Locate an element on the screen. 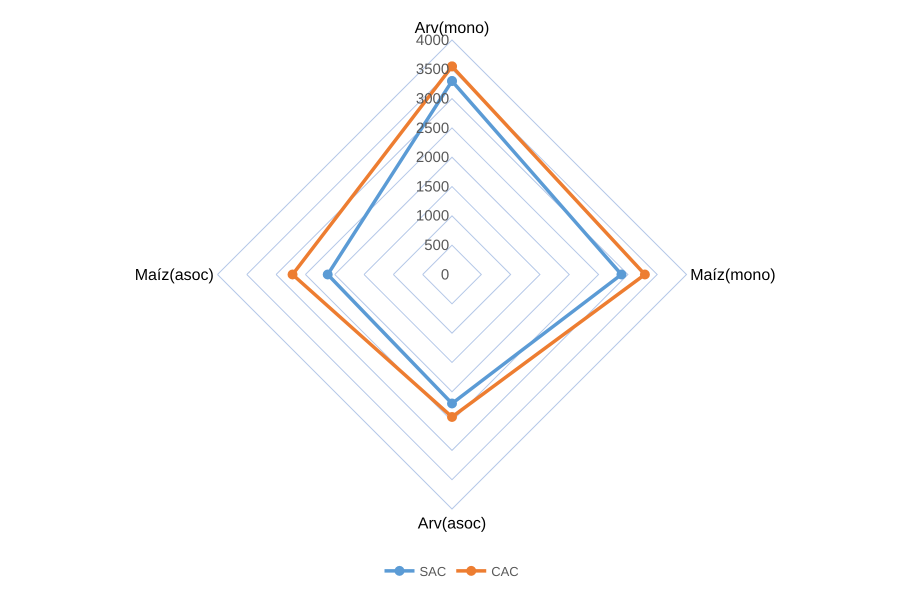  y-tick-label: 1000 is located at coordinates (433, 216).